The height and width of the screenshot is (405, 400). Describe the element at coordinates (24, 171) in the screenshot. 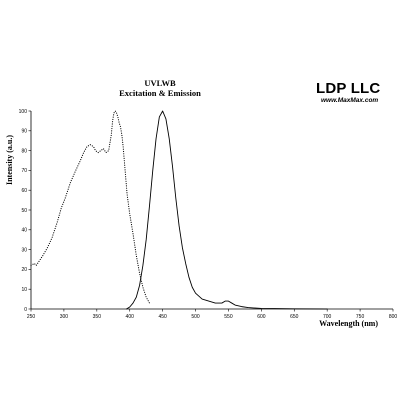

I see `y-tick-label: 70` at that location.